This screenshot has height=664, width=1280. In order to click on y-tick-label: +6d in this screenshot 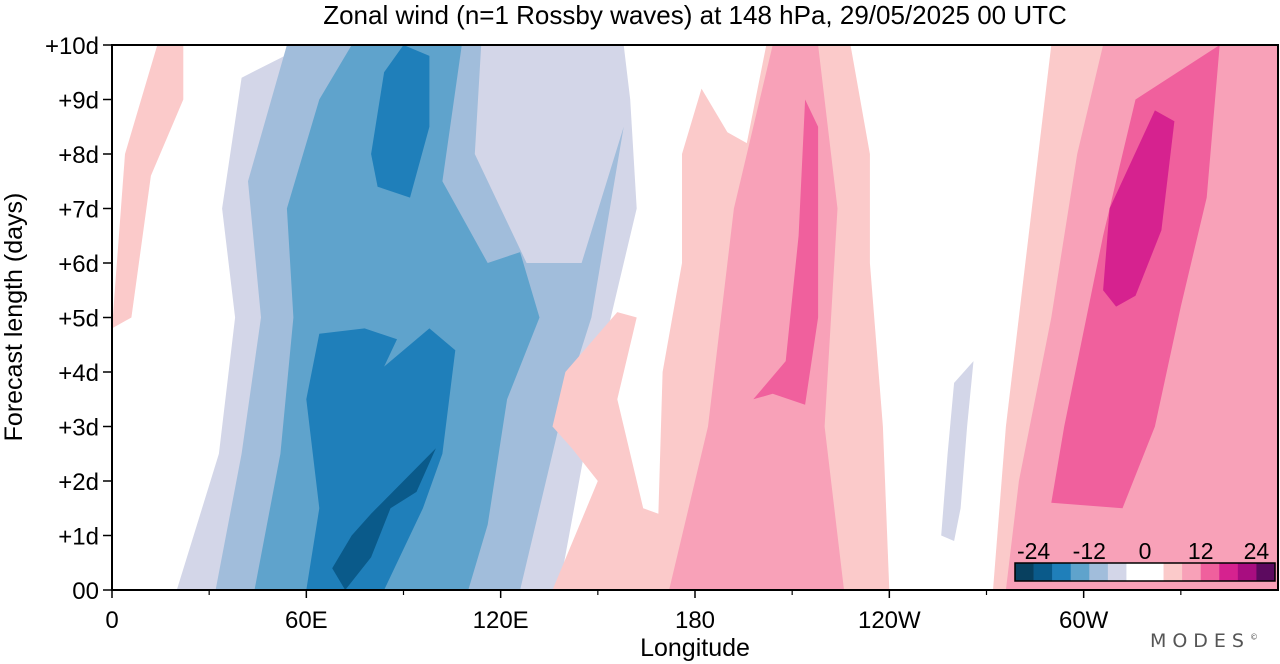, I will do `click(78, 264)`.